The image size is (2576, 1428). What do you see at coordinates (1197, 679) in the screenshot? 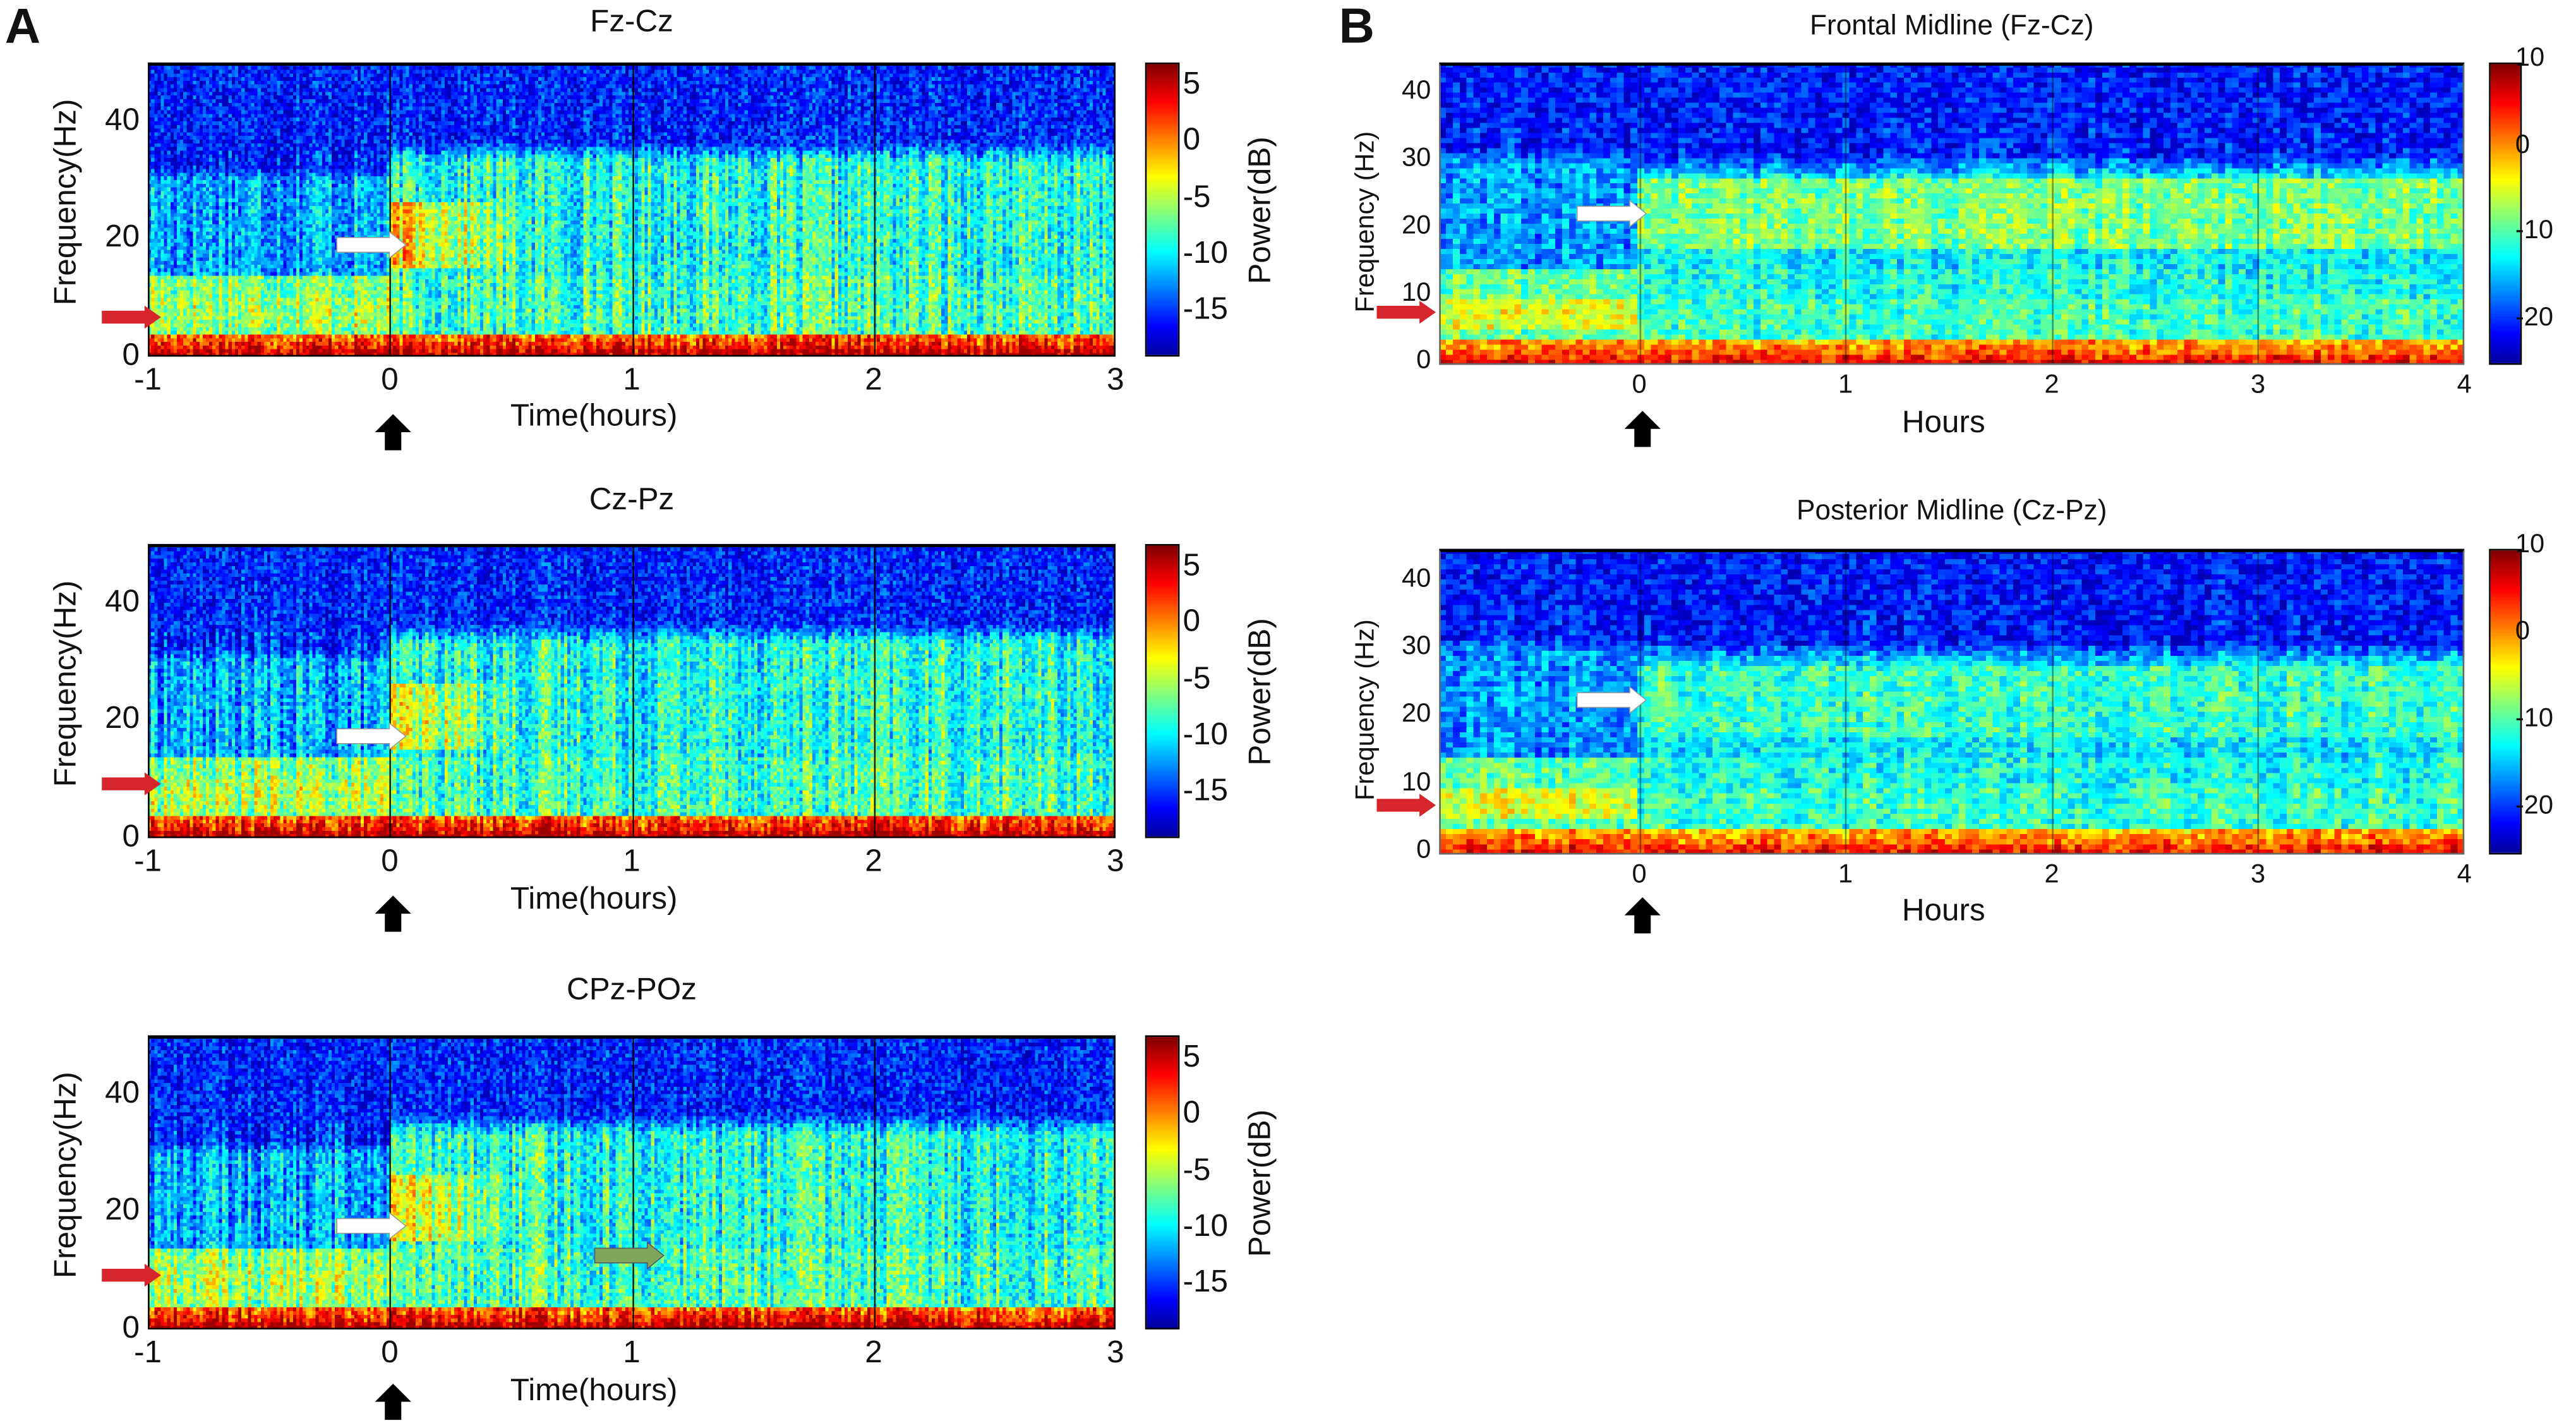
I see `colorbar-tick-label: -5` at bounding box center [1197, 679].